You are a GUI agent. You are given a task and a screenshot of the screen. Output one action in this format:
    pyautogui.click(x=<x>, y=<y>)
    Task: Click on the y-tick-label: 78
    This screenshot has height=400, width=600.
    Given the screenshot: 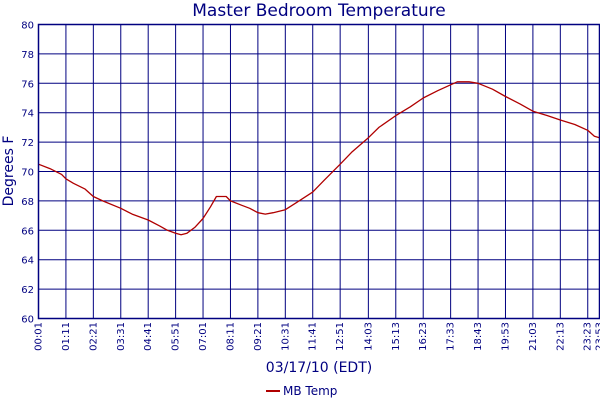 What is the action you would take?
    pyautogui.click(x=27, y=55)
    